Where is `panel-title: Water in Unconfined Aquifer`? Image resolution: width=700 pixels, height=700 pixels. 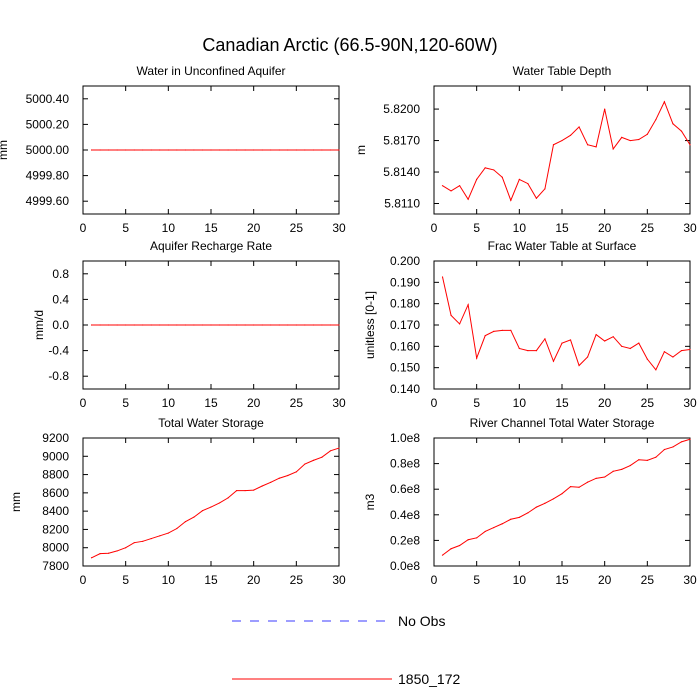
panel-title: Water in Unconfined Aquifer is located at coordinates (211, 71).